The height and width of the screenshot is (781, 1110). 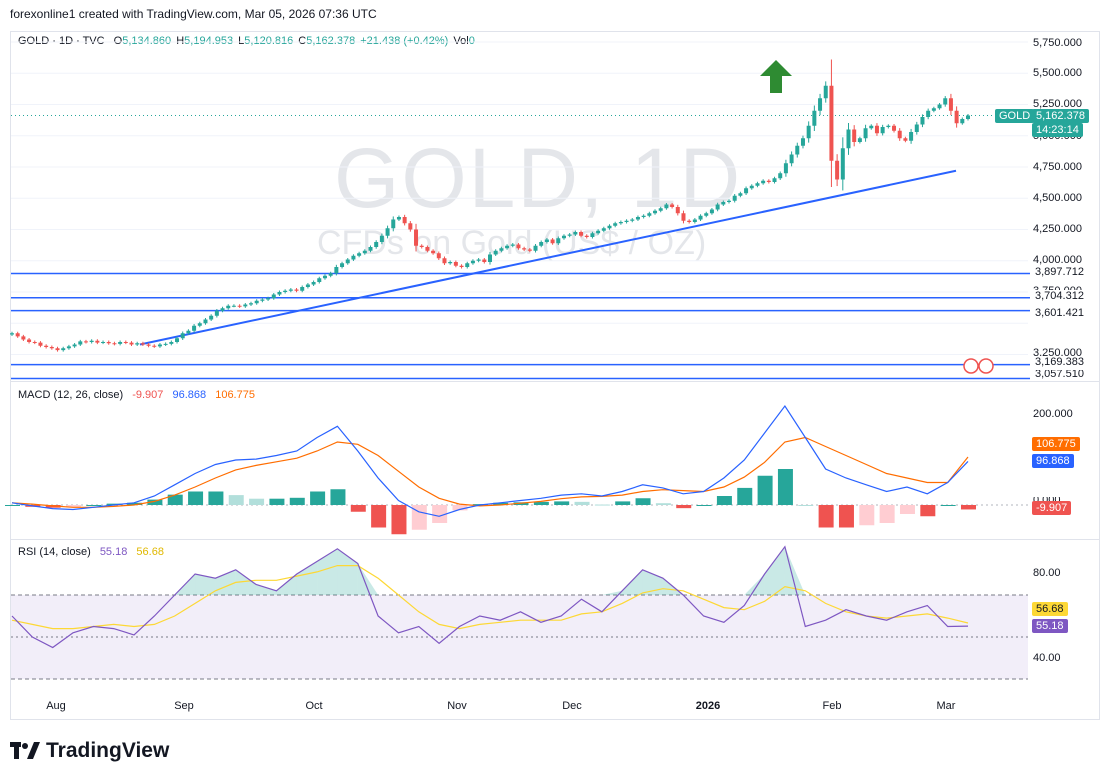 What do you see at coordinates (971, 366) in the screenshot?
I see `event-flag-icon` at bounding box center [971, 366].